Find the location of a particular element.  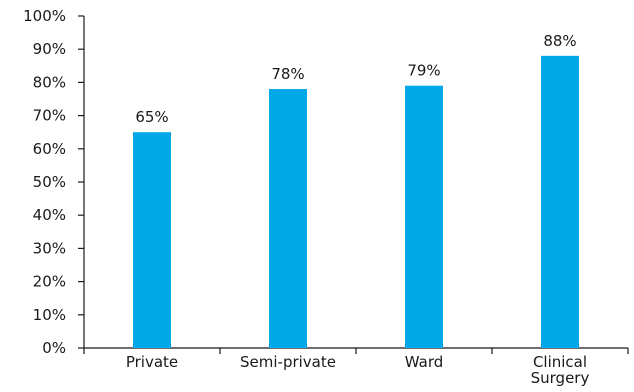

y-tick-label: 10% is located at coordinates (49, 315).